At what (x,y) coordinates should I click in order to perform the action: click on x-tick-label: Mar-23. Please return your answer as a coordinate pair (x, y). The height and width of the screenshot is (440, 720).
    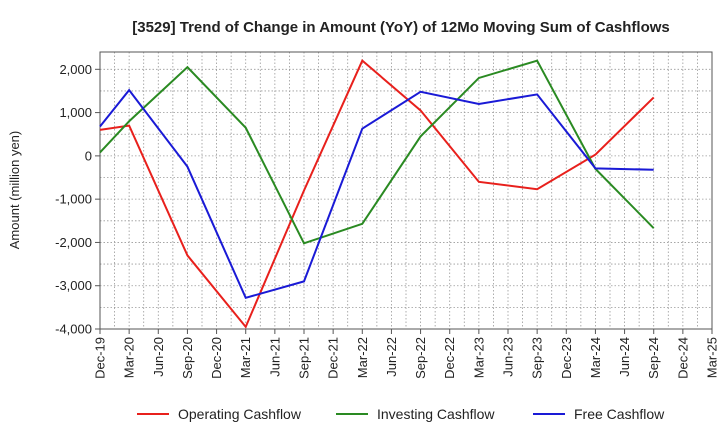
    Looking at the image, I should click on (478, 357).